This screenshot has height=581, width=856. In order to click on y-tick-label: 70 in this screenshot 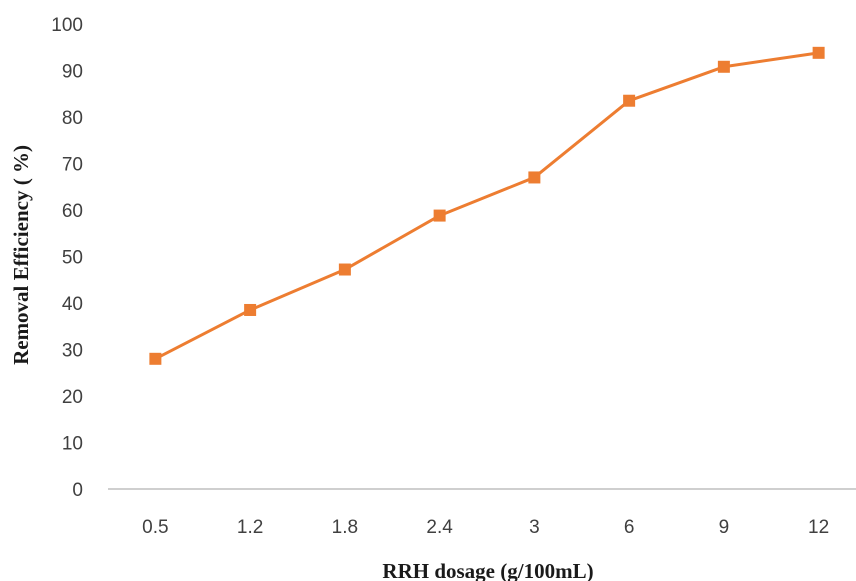, I will do `click(72, 165)`.